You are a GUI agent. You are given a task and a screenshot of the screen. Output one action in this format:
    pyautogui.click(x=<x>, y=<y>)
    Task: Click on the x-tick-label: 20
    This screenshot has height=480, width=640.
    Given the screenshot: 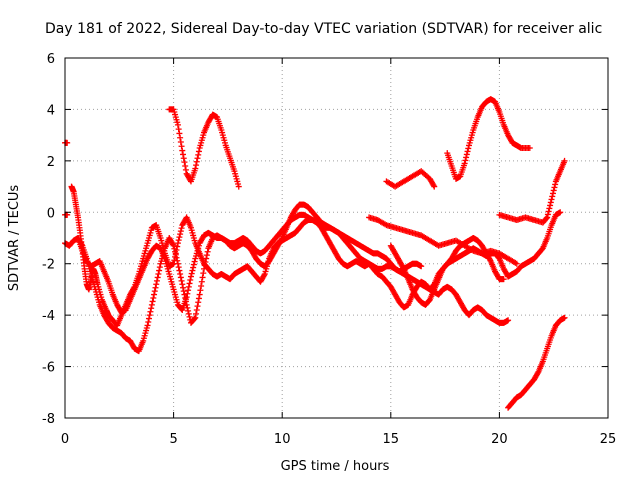 What is the action you would take?
    pyautogui.click(x=499, y=439)
    